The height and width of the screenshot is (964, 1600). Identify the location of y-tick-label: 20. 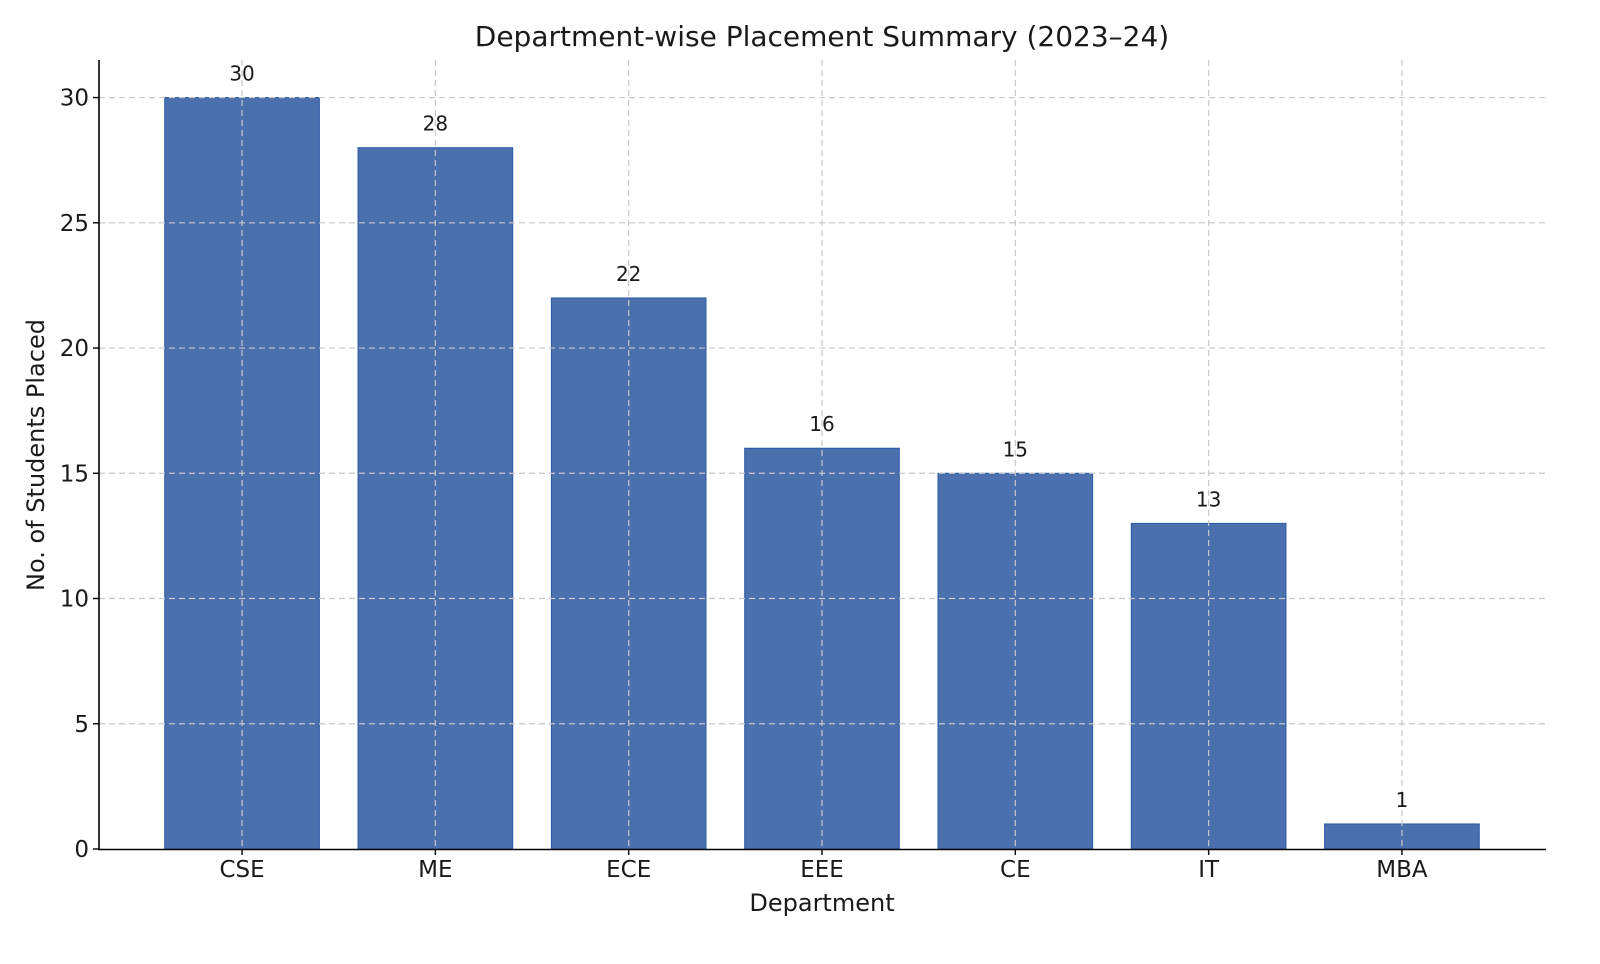
(74, 349).